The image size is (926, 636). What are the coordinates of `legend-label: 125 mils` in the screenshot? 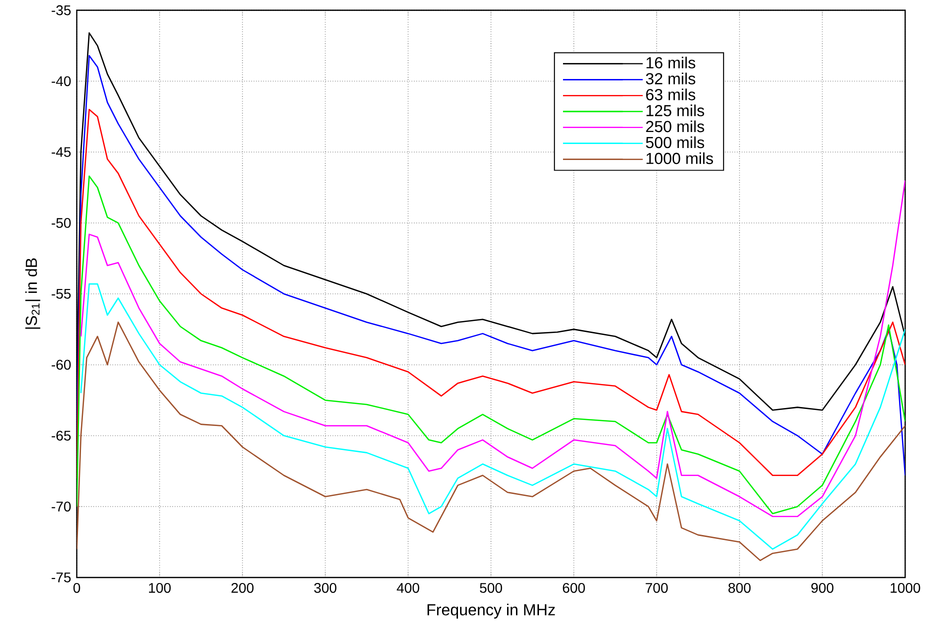 It's located at (675, 110).